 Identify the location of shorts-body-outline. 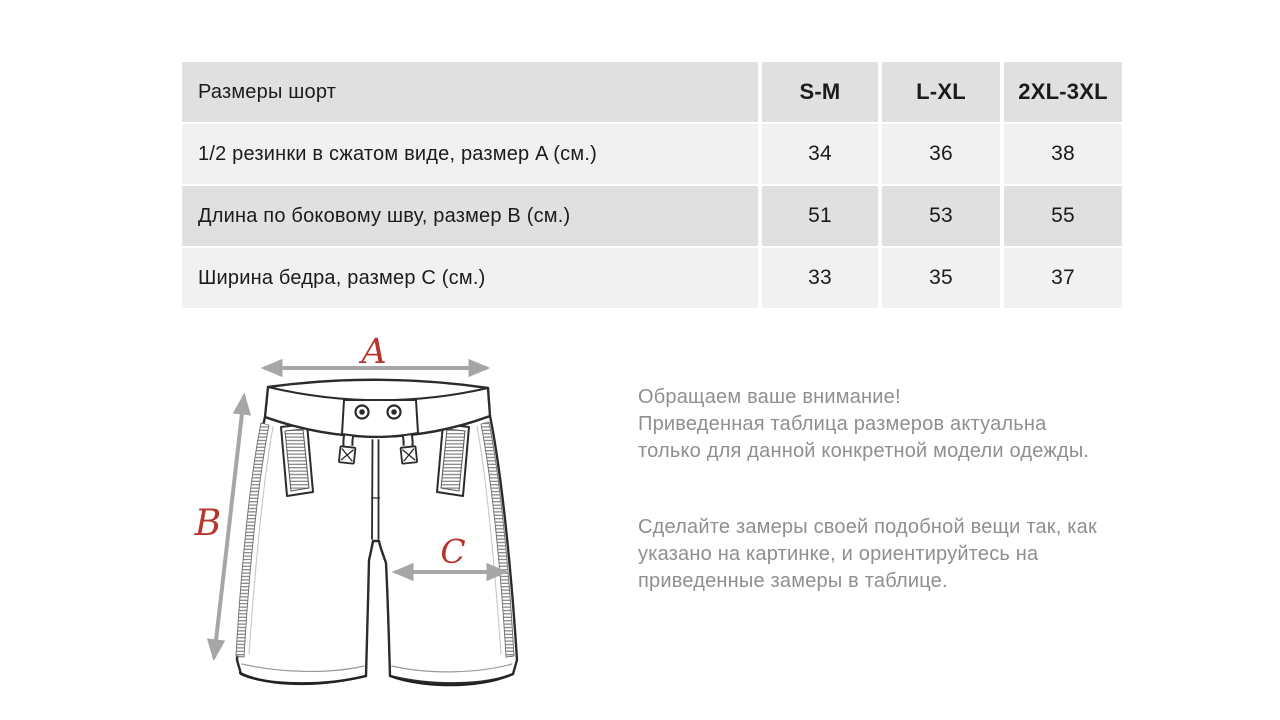
(377, 549).